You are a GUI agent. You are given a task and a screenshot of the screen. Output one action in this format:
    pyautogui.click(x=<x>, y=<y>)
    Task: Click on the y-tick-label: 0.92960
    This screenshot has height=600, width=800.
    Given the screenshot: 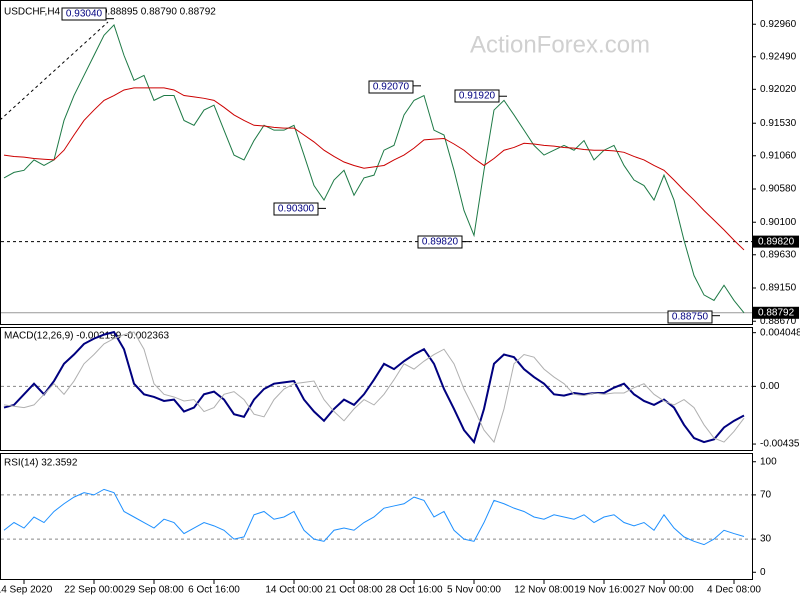 What is the action you would take?
    pyautogui.click(x=778, y=24)
    